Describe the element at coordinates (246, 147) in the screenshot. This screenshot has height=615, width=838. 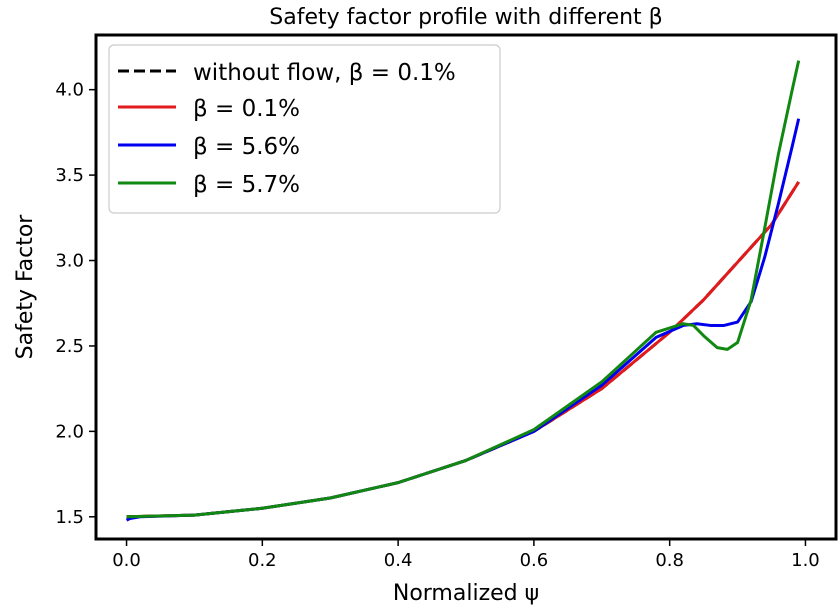
I see `legend-label-3: β = 5.6%` at that location.